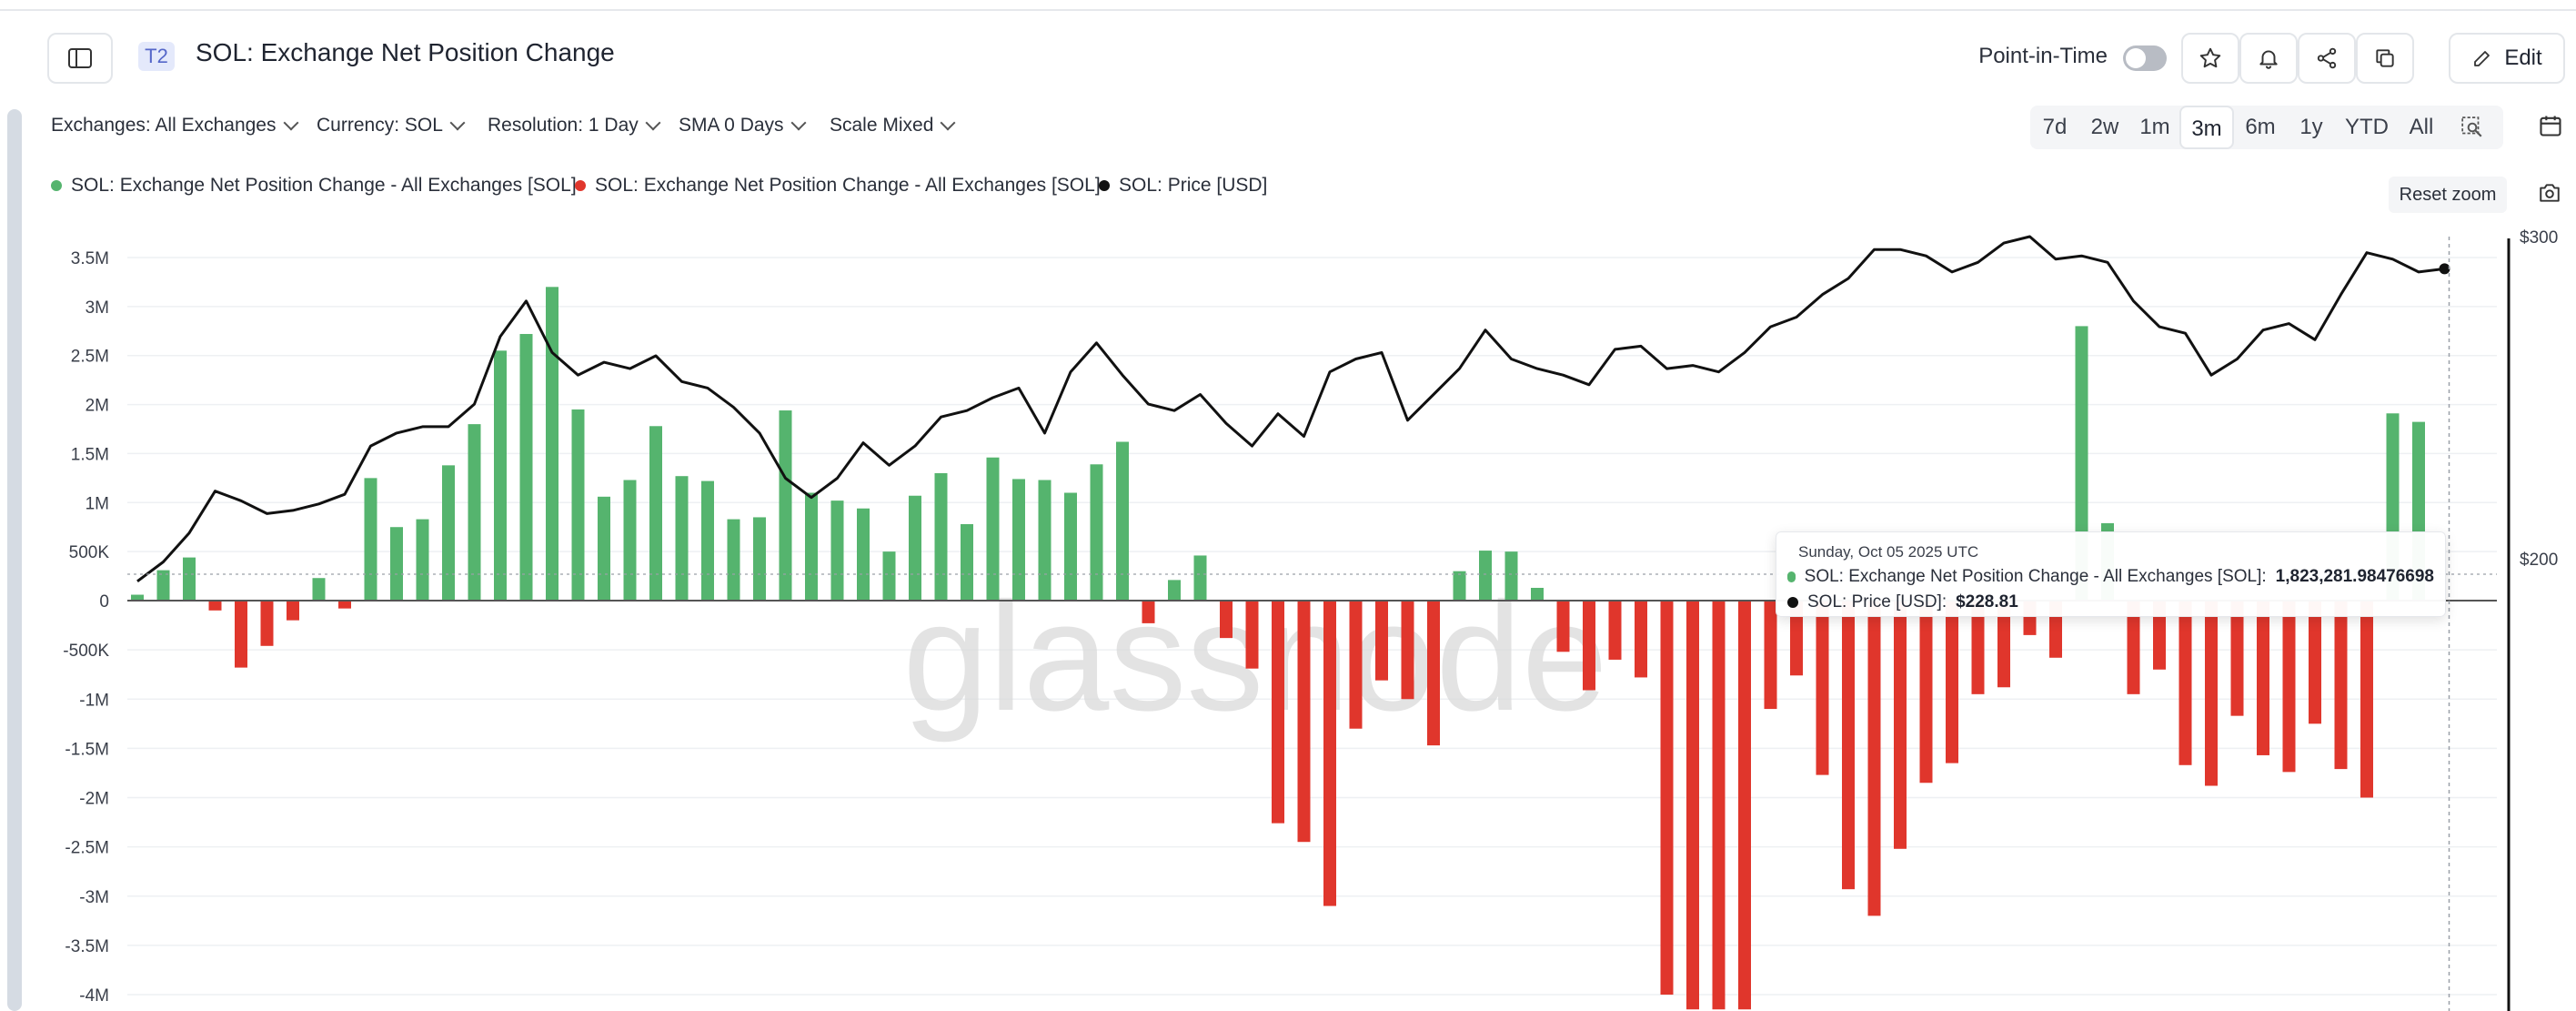  I want to click on scale-dropdown: Scale Mixed, so click(893, 125).